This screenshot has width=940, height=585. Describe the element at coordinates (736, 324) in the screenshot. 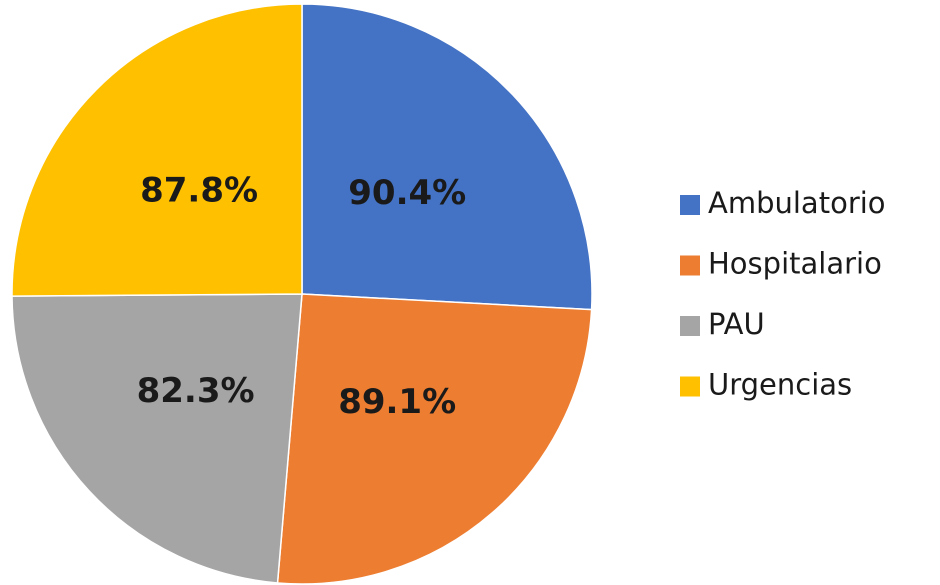

I see `legend-label: PAU` at that location.